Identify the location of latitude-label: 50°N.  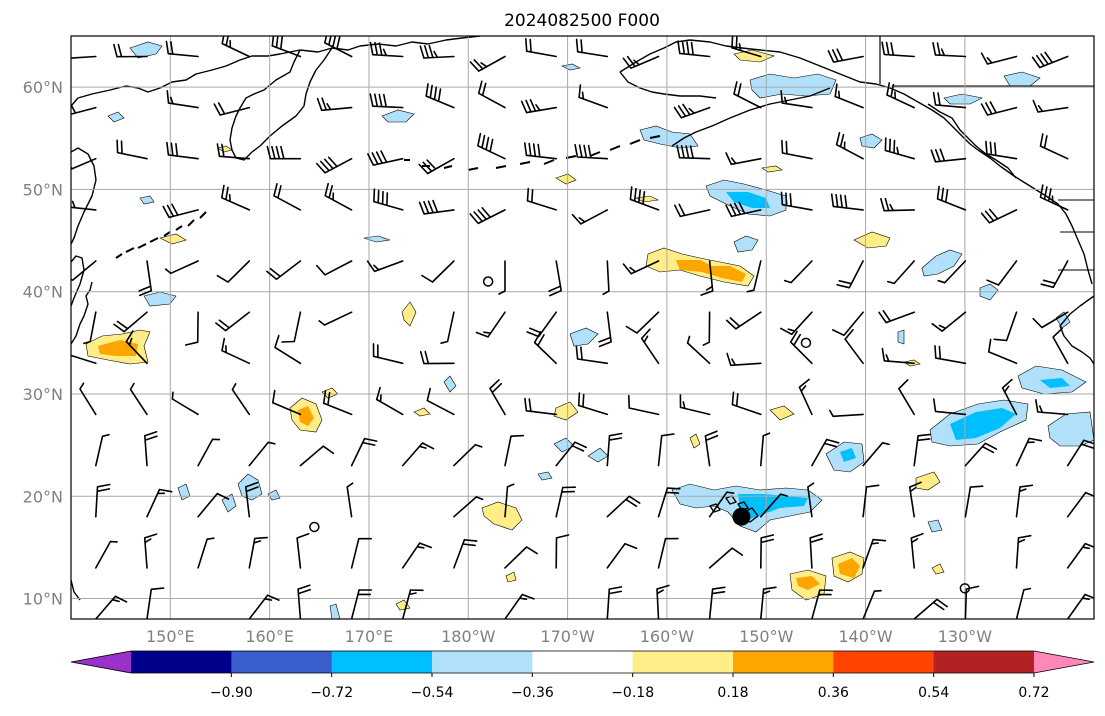
(43, 189).